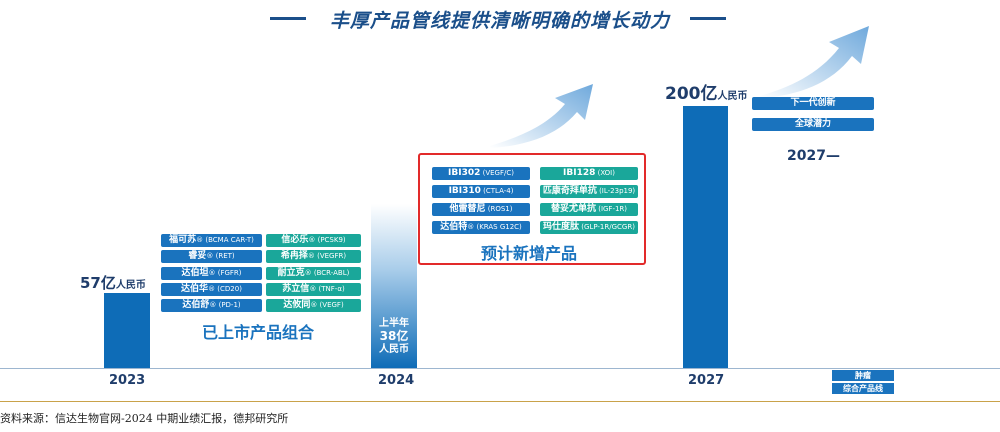 The height and width of the screenshot is (432, 1000). Describe the element at coordinates (813, 124) in the screenshot. I see `future-item-global: 全球潜力` at that location.